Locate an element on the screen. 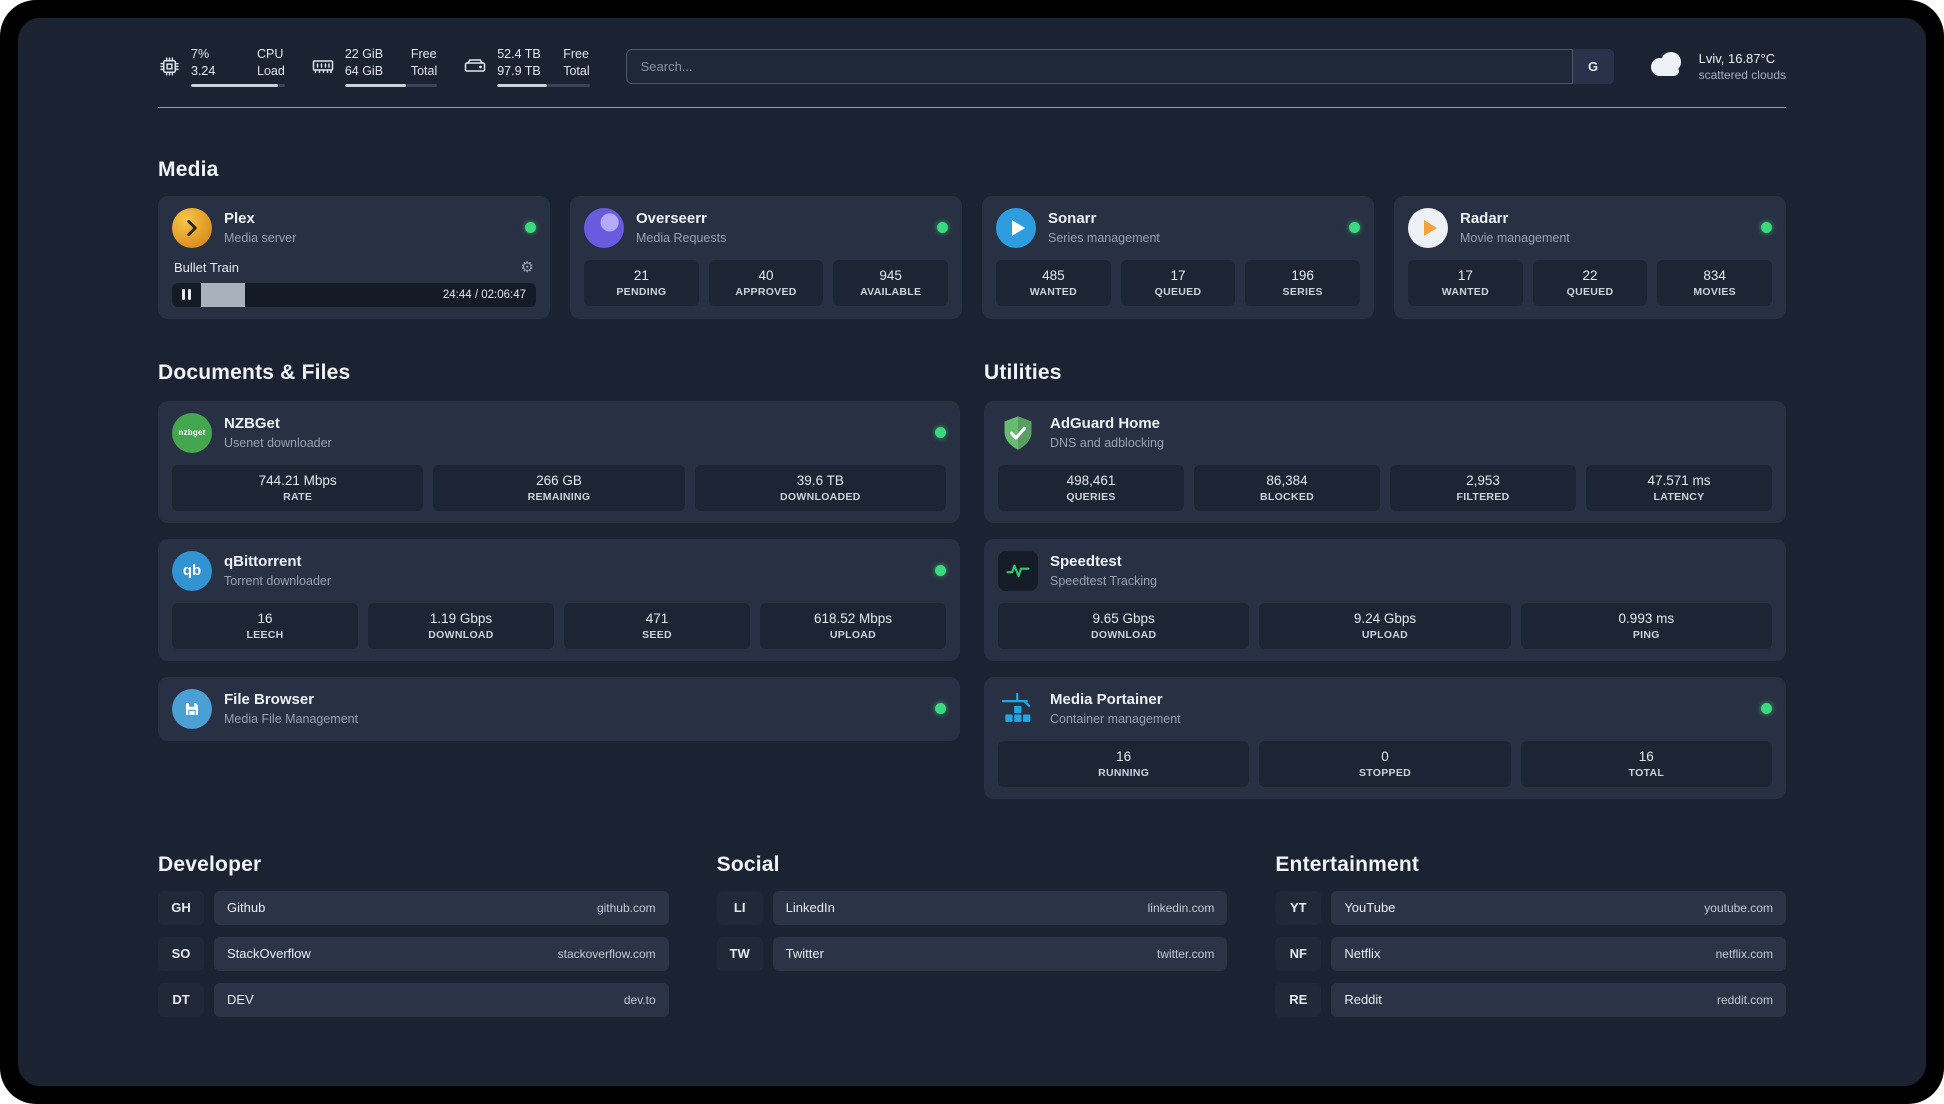 The height and width of the screenshot is (1104, 1944). stat-value: 9.24 Gbps is located at coordinates (1385, 618).